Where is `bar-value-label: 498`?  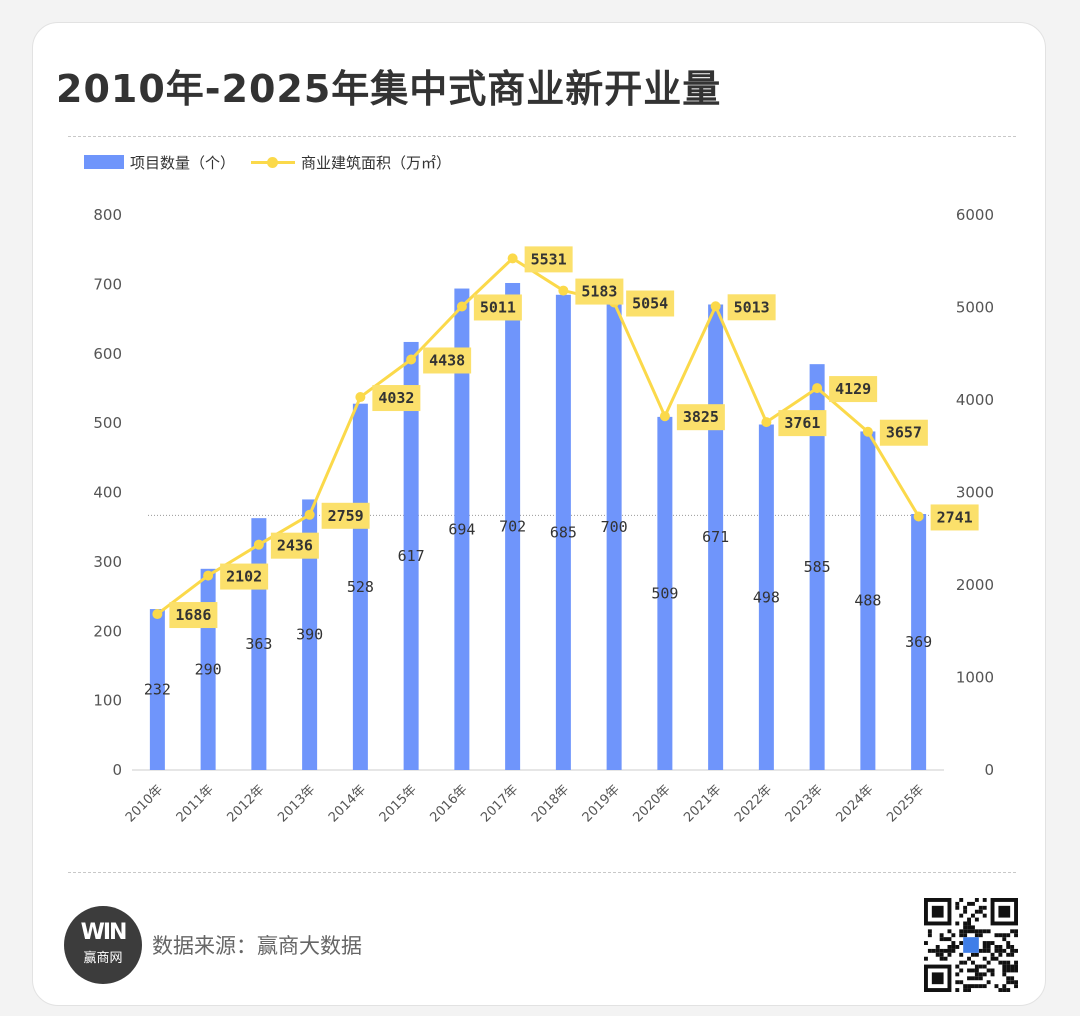 bar-value-label: 498 is located at coordinates (766, 597).